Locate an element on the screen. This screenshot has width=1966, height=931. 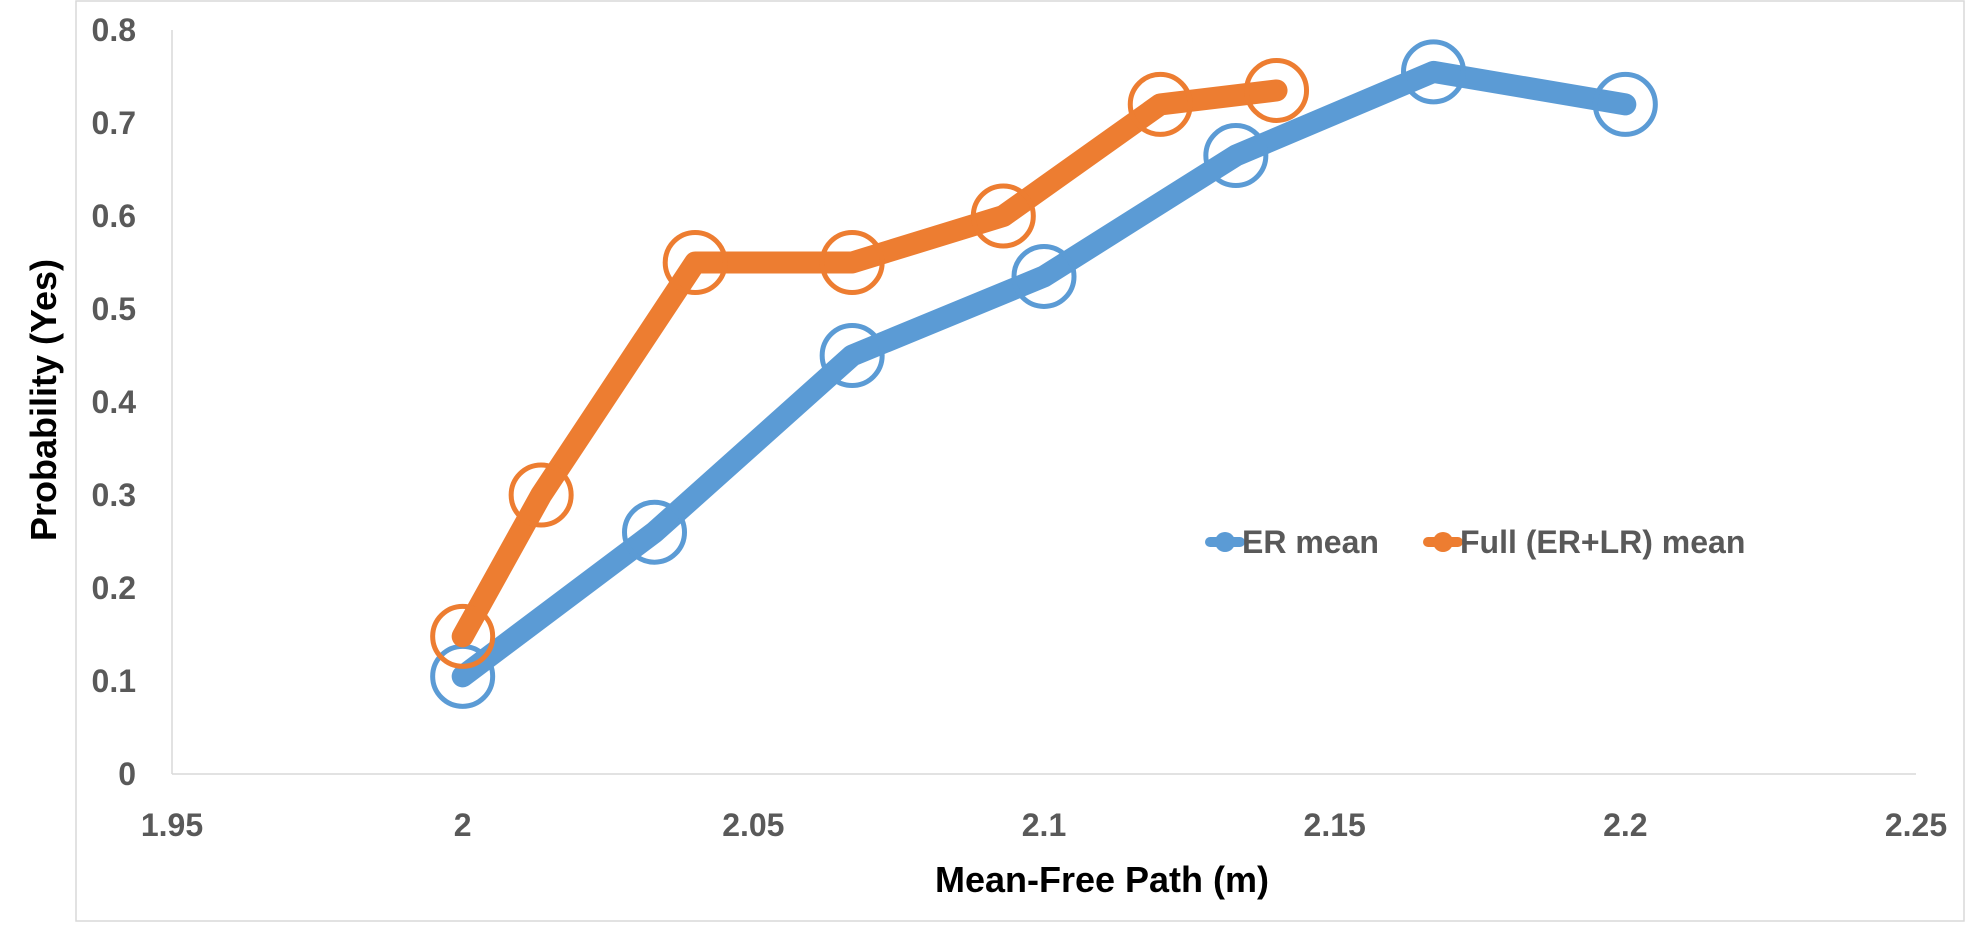
y-axis-title: Probability (Yes) is located at coordinates (43, 400).